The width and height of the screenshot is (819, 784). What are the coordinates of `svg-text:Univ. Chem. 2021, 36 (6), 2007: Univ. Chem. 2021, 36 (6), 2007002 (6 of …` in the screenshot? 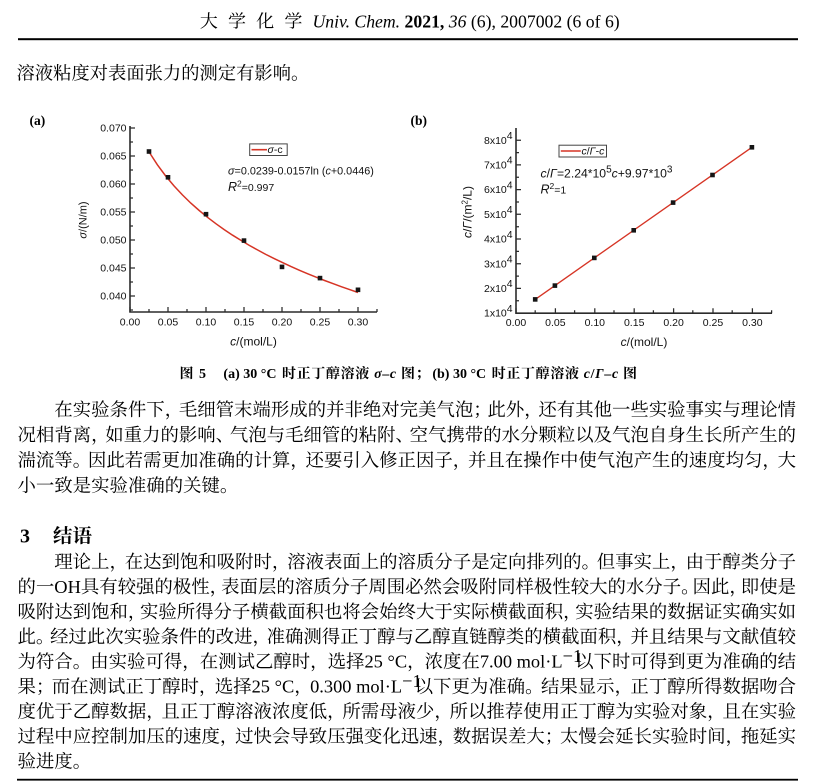 It's located at (466, 21).